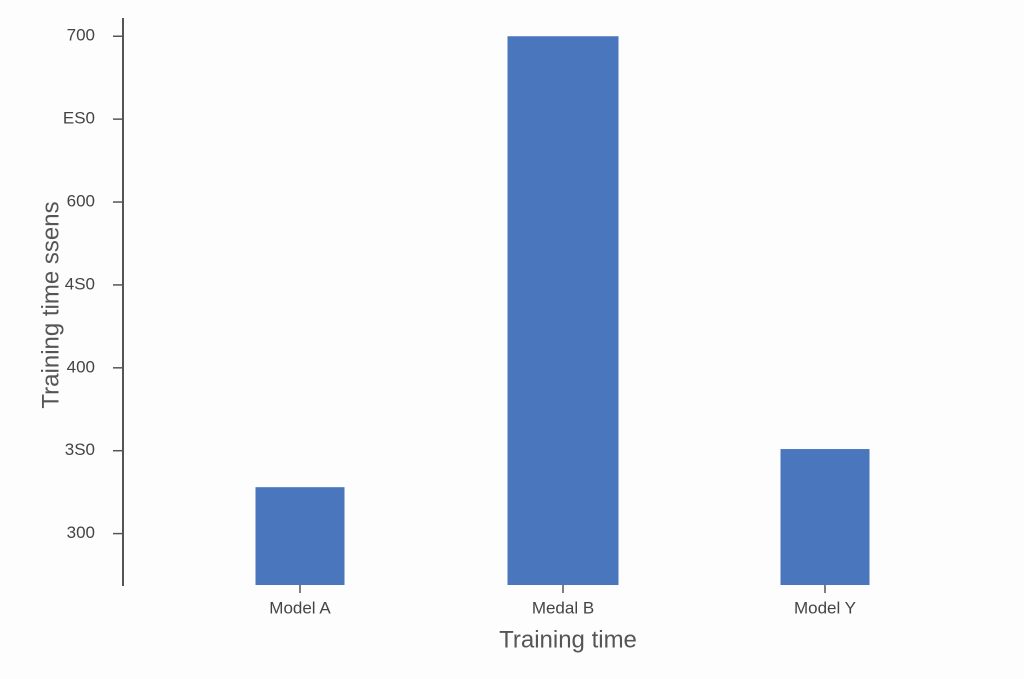 This screenshot has width=1024, height=679. I want to click on x-tick-label: Medal B, so click(563, 607).